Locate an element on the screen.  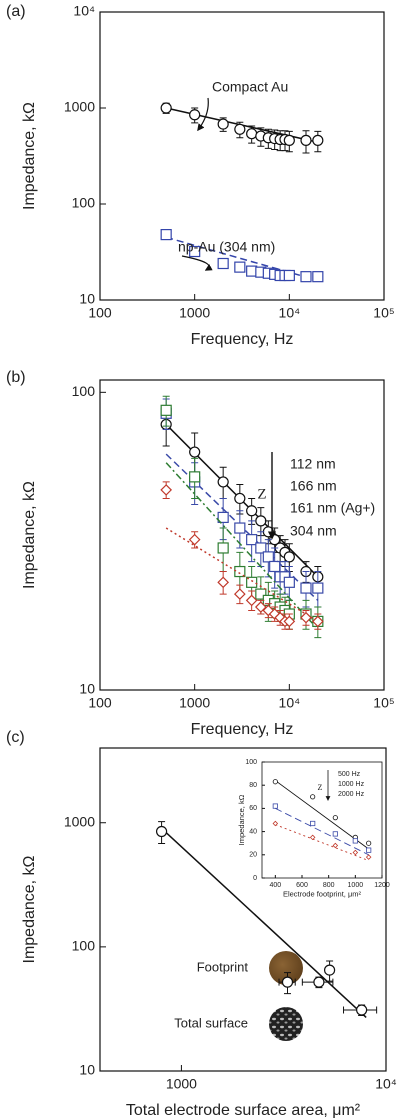
plot-frame is located at coordinates (322, 820).